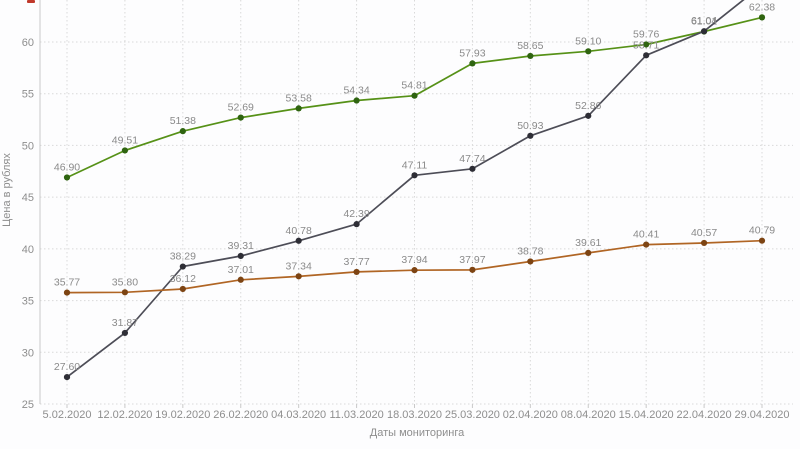 The width and height of the screenshot is (800, 449). Describe the element at coordinates (183, 121) in the screenshot. I see `green-series-value-label: 51.38` at that location.